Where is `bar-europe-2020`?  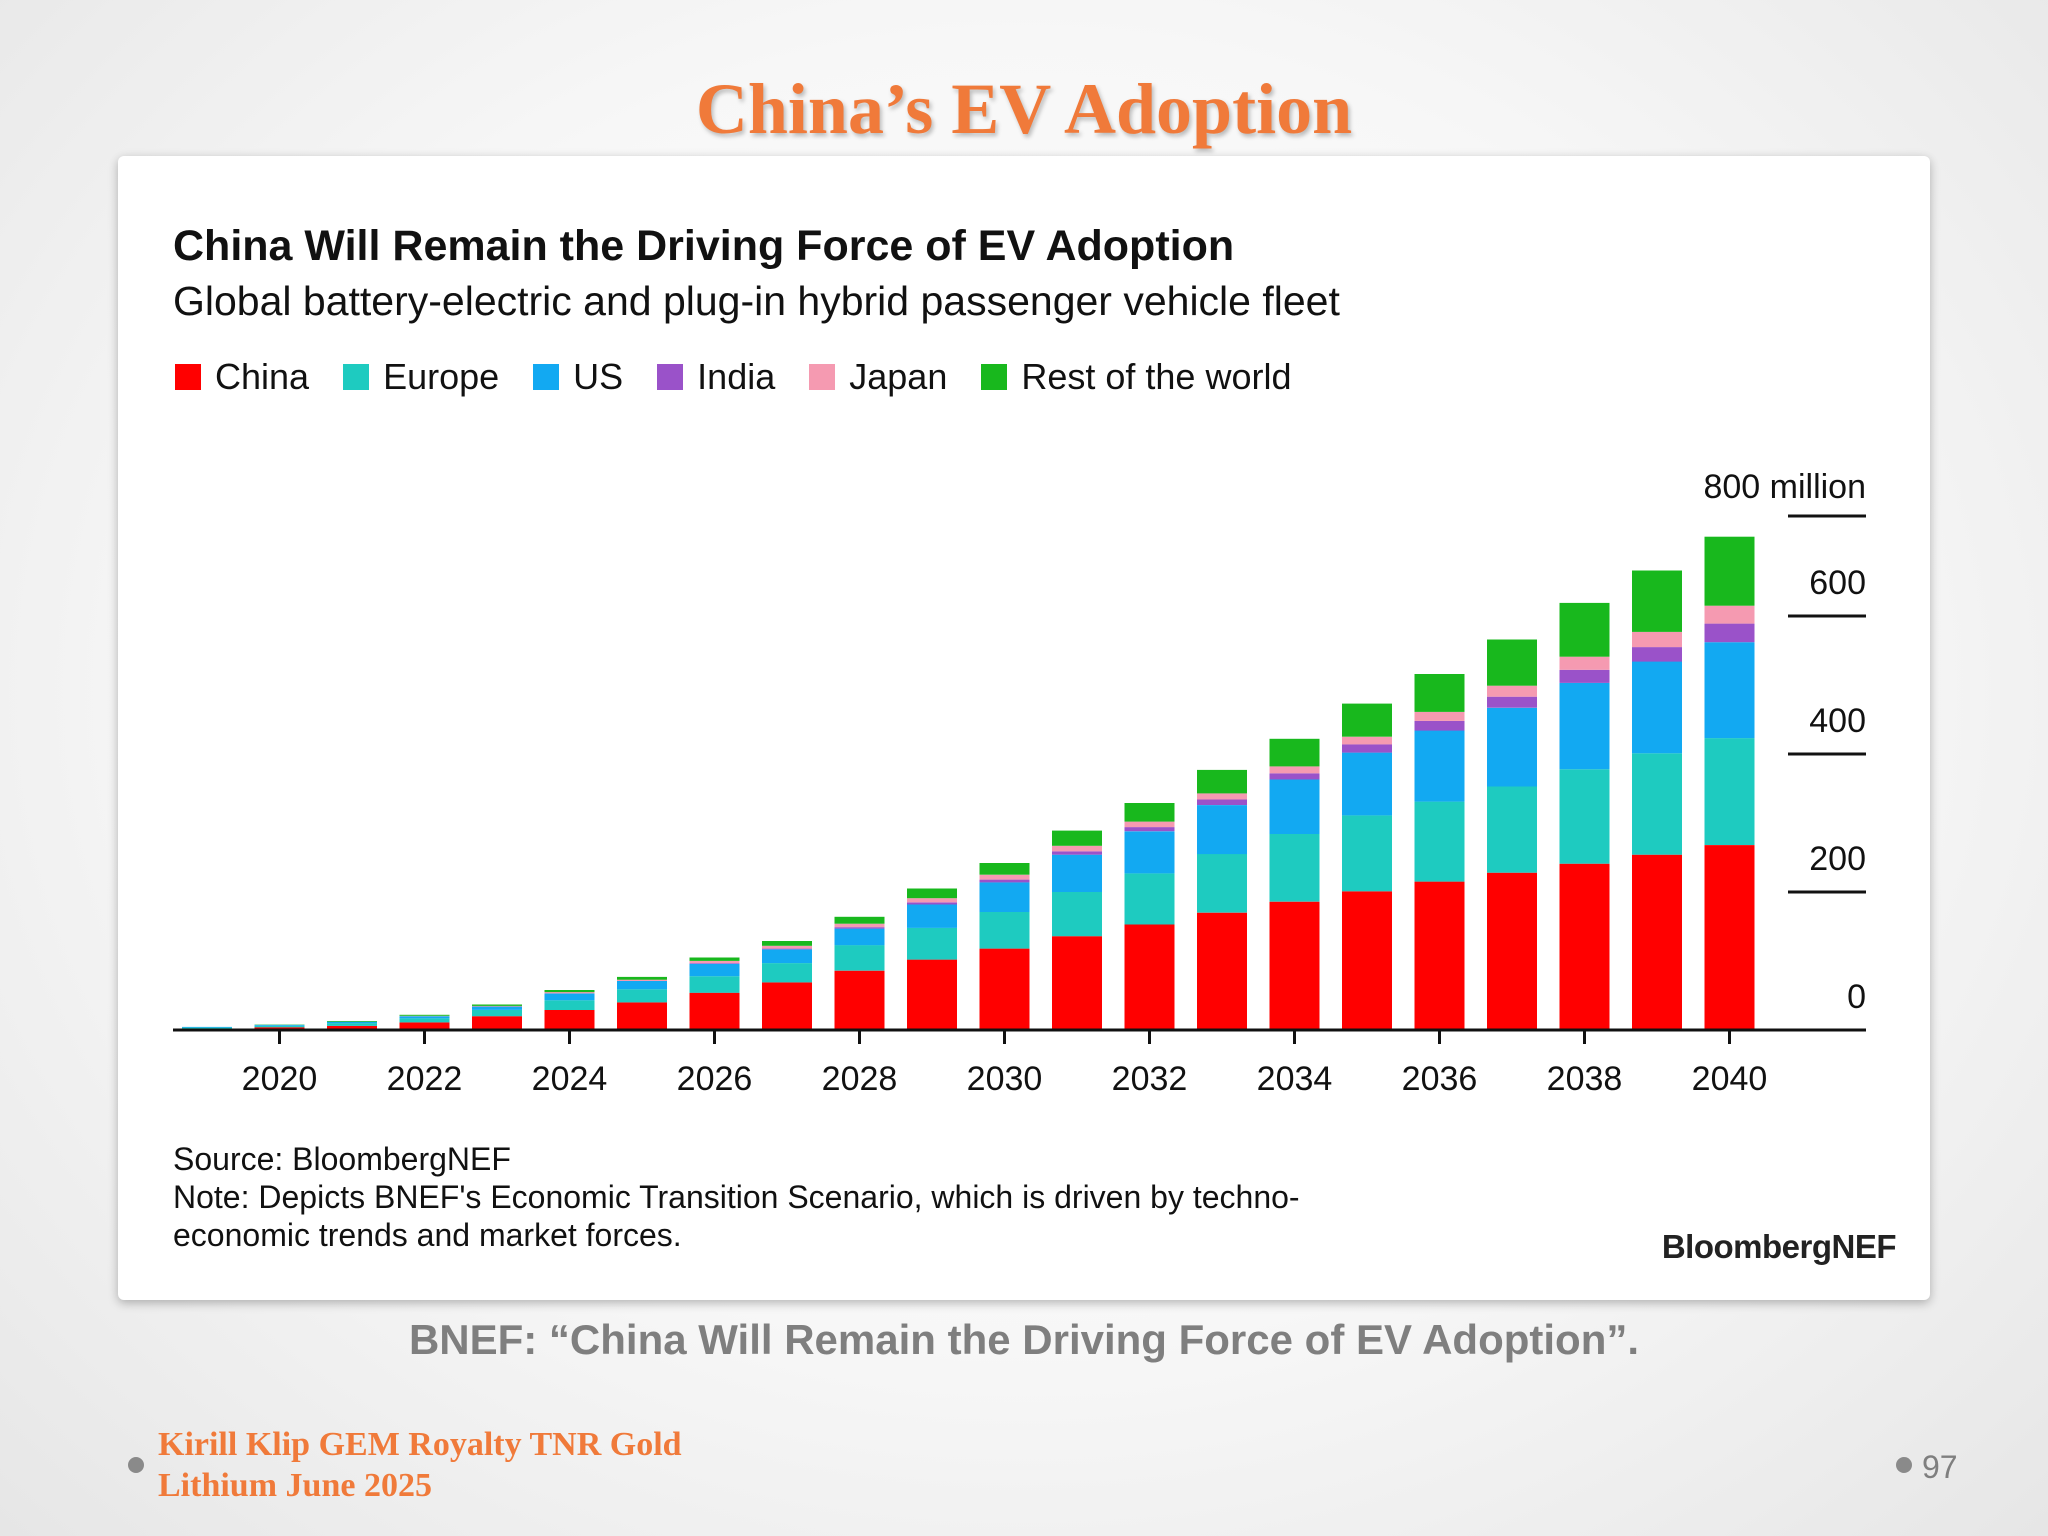 bar-europe-2020 is located at coordinates (279, 1026).